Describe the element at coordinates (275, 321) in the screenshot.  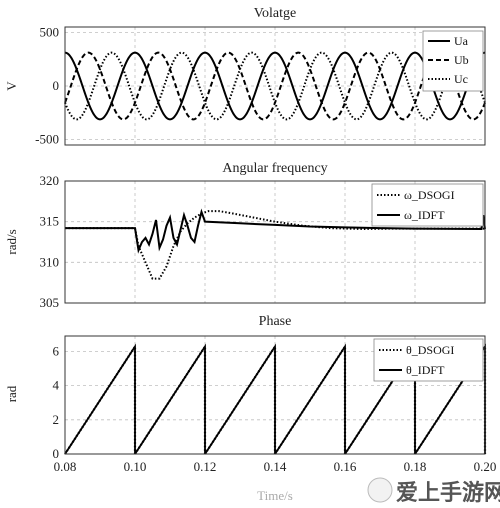
I see `panel-phase-title: Phase` at that location.